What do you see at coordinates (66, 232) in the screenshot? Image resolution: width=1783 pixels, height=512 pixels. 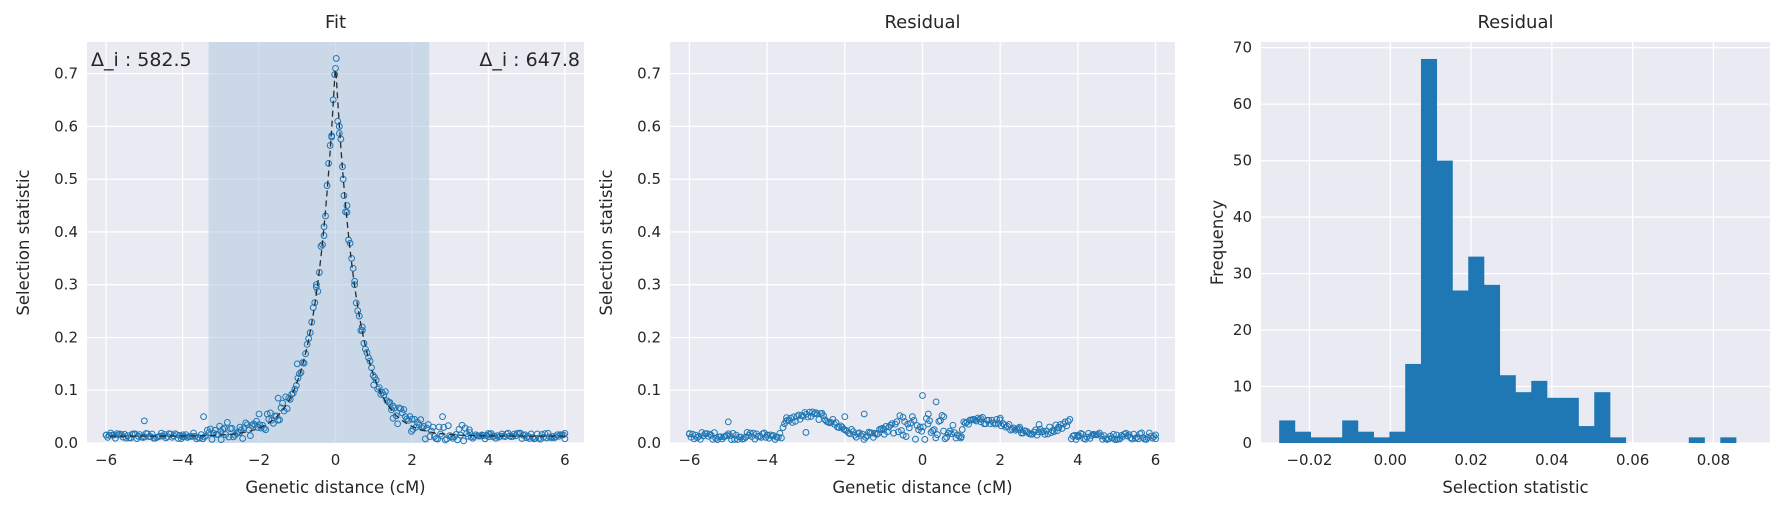 I see `y-tick-label: 0.4` at bounding box center [66, 232].